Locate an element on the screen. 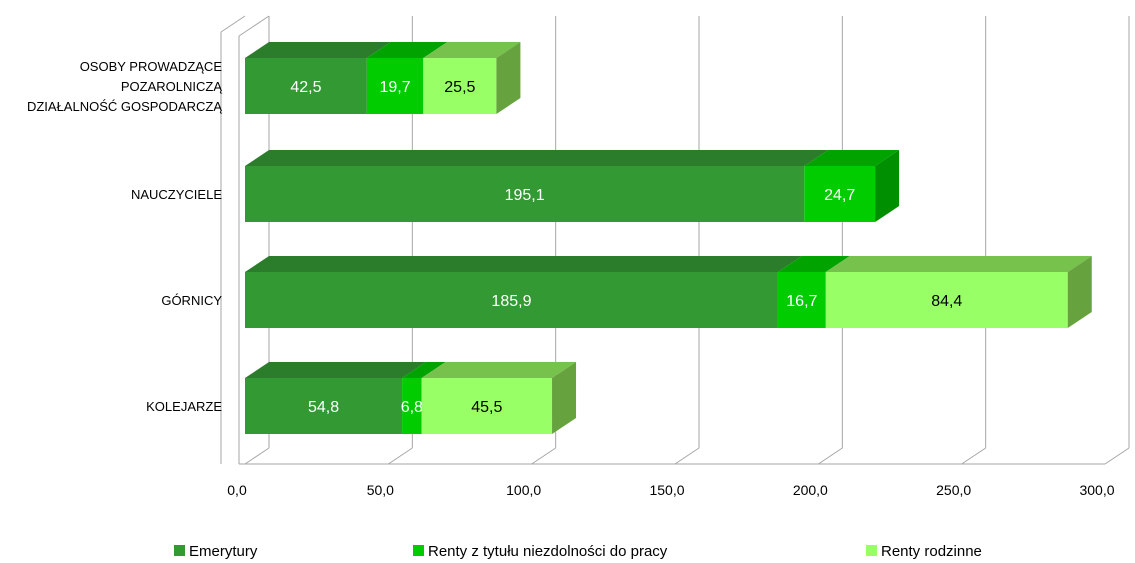 The height and width of the screenshot is (563, 1135). left-wall-top-edge is located at coordinates (233, 24).